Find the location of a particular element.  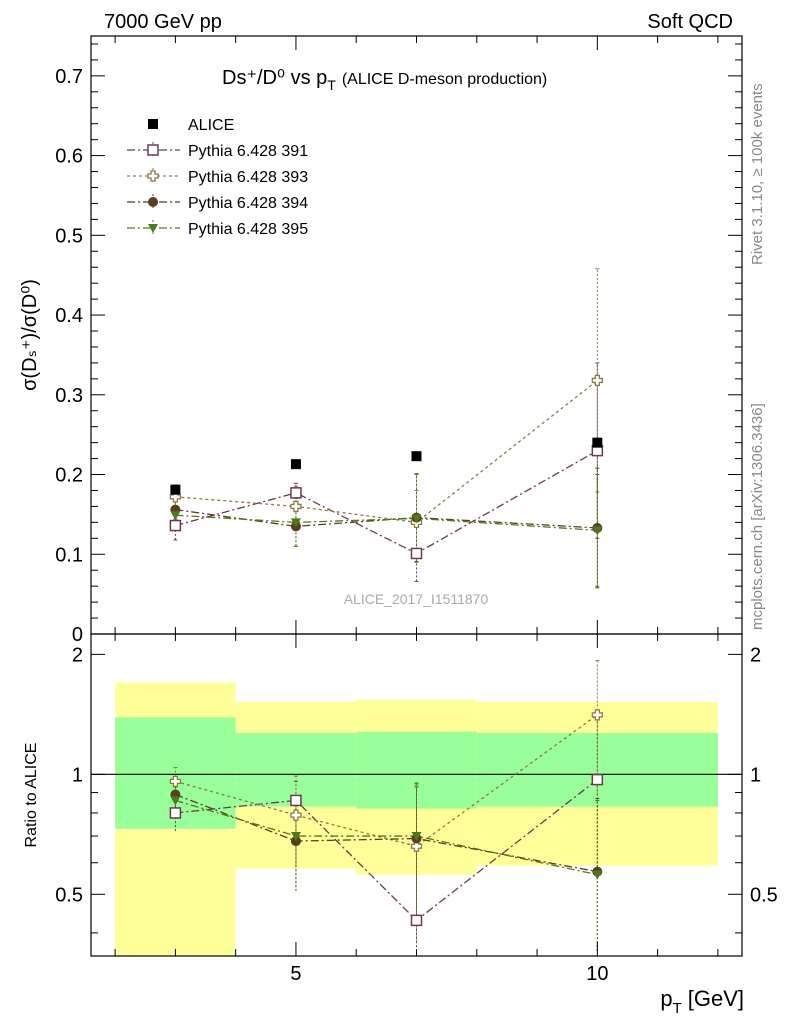

header-left: 7000 GeV pp is located at coordinates (163, 22).